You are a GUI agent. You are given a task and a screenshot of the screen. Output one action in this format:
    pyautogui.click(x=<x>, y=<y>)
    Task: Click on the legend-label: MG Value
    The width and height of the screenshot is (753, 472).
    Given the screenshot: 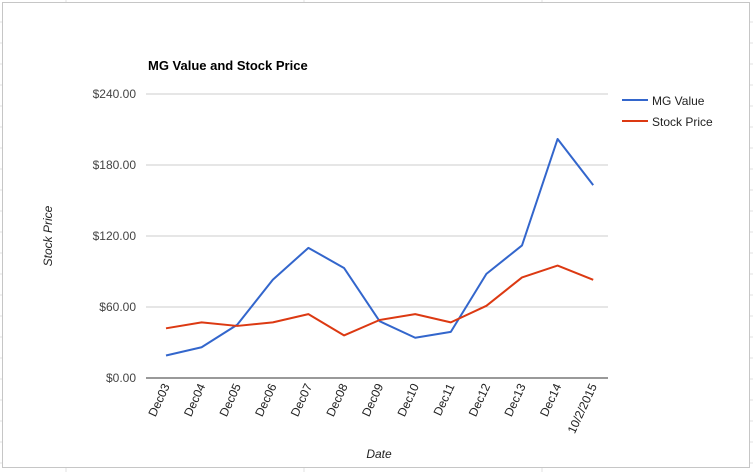 What is the action you would take?
    pyautogui.click(x=678, y=101)
    